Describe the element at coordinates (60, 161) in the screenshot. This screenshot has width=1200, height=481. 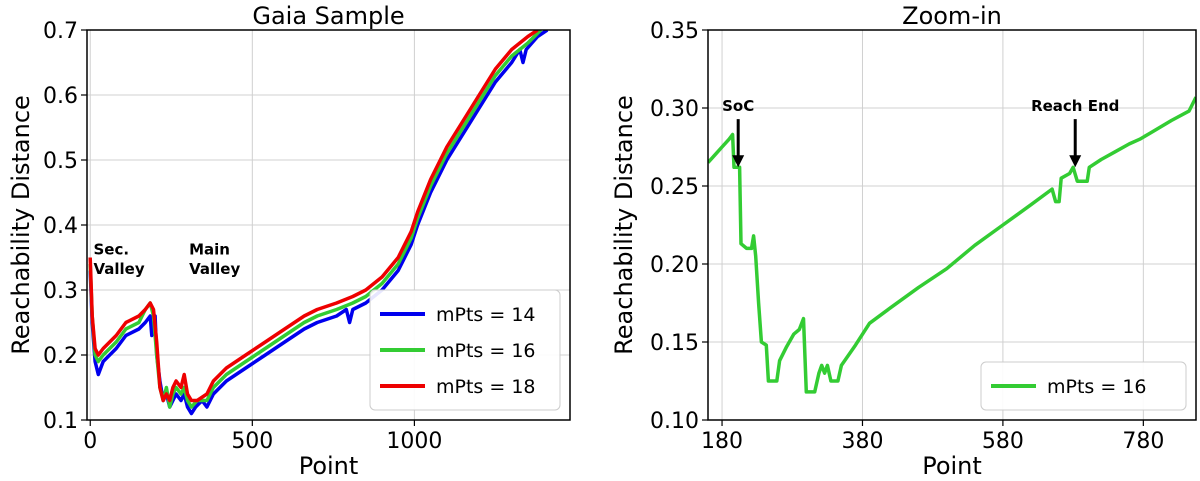
I see `gaia-y-tick-label: 0.5` at that location.